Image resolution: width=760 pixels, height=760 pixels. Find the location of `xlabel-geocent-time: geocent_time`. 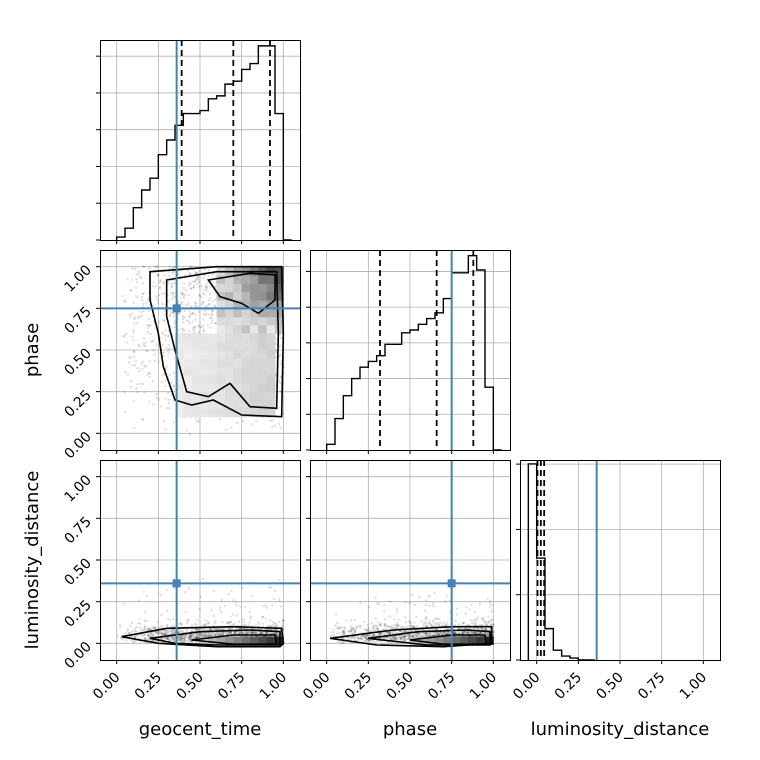

xlabel-geocent-time: geocent_time is located at coordinates (200, 729).